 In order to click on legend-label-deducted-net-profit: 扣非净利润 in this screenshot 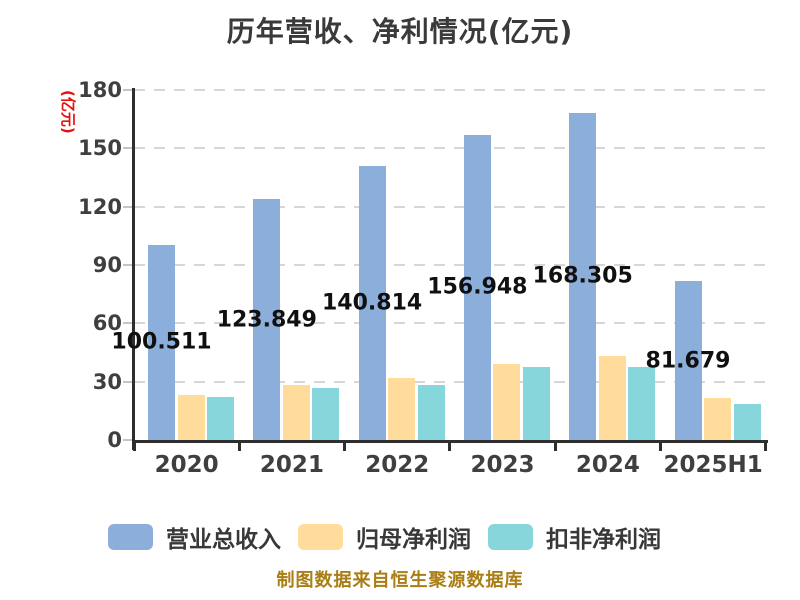, I will do `click(603, 540)`.